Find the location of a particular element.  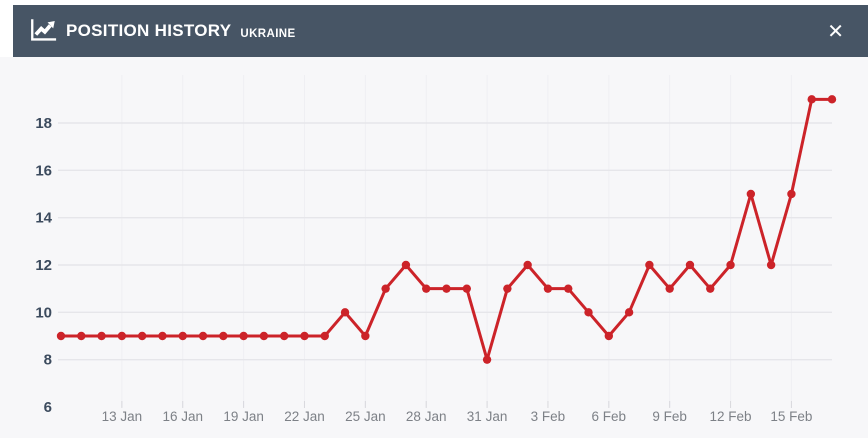

y-axis-label: 10 is located at coordinates (43, 312).